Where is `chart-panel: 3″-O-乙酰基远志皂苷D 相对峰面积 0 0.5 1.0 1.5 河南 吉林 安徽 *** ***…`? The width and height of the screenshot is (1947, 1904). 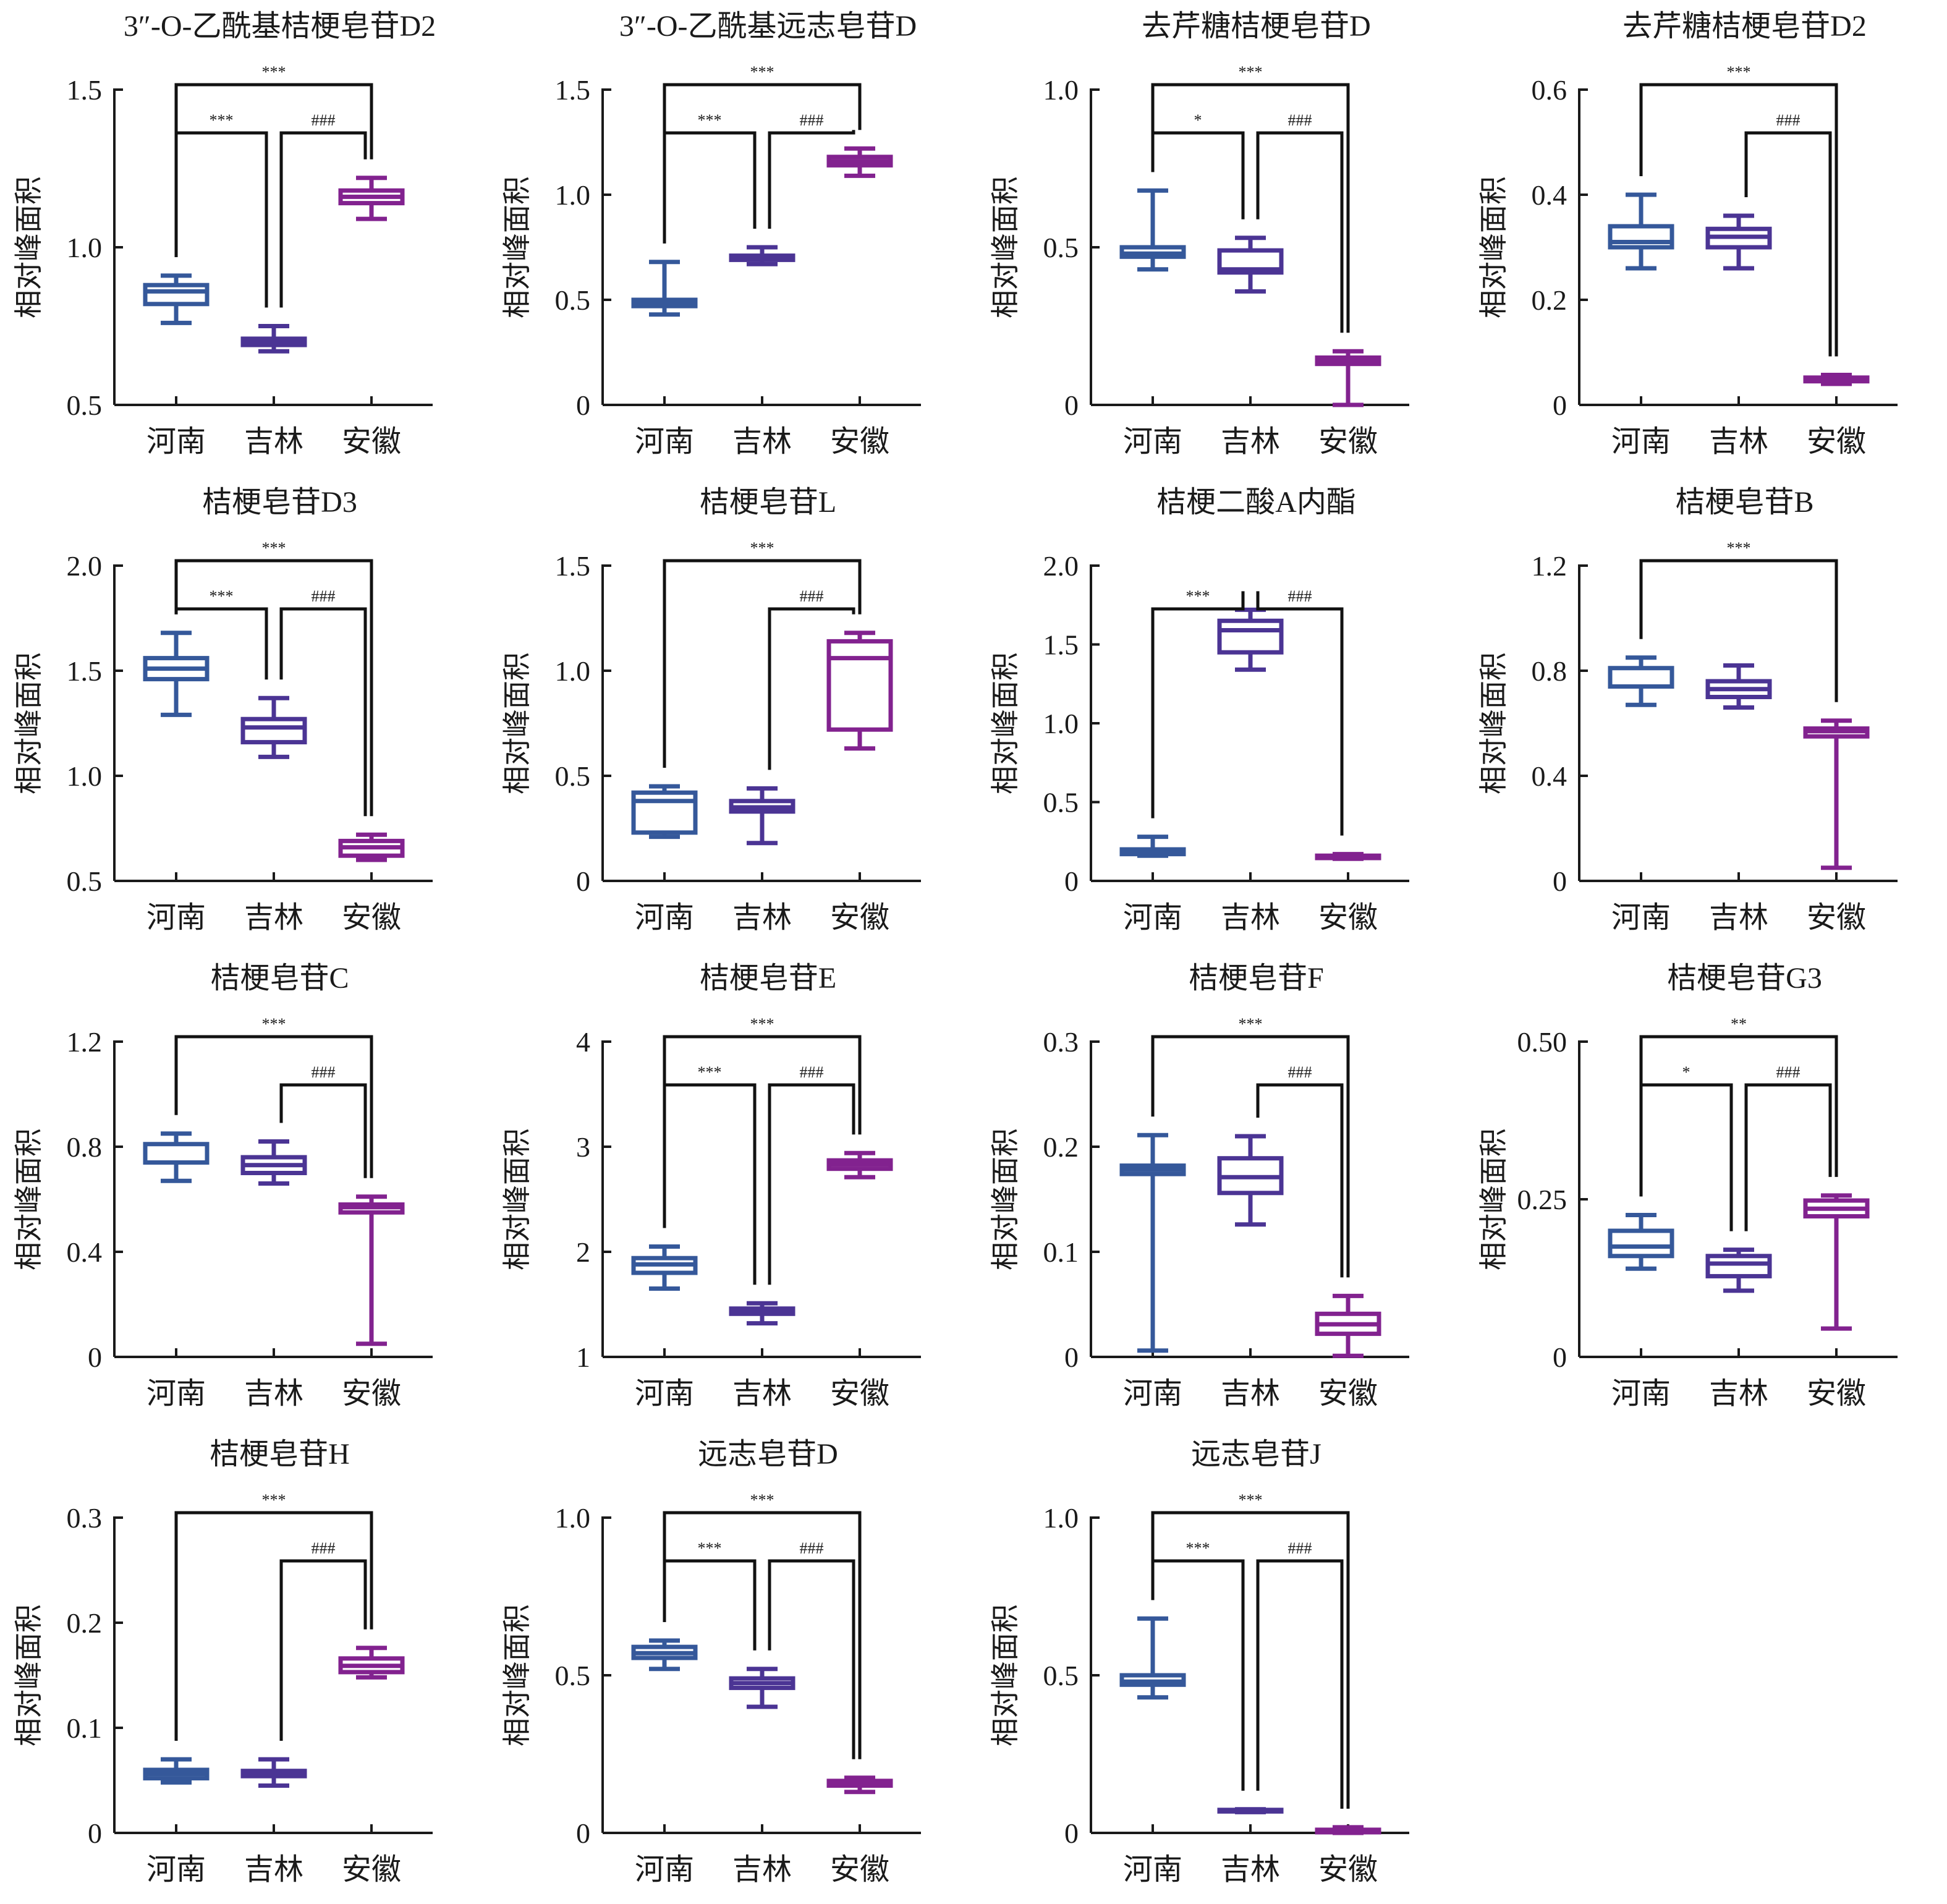
chart-panel: 3″-O-乙酰基远志皂苷D 相对峰面积 0 0.5 1.0 1.5 河南 吉林 安徽 *** ***… is located at coordinates (732, 238).